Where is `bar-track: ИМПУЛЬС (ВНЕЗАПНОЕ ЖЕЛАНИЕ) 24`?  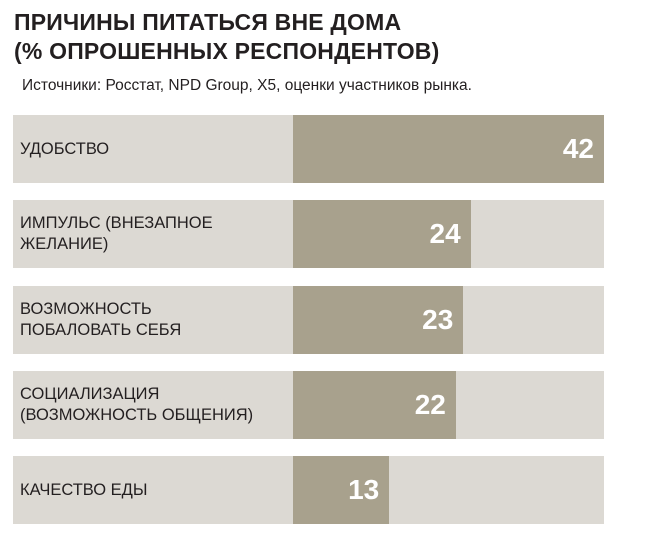
bar-track: ИМПУЛЬС (ВНЕЗАПНОЕ ЖЕЛАНИЕ) 24 is located at coordinates (308, 234).